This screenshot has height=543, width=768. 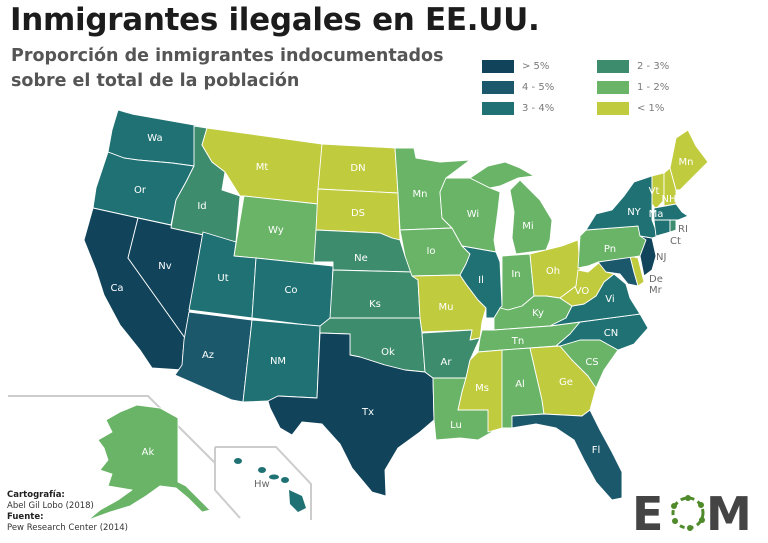 What do you see at coordinates (361, 258) in the screenshot?
I see `label-ne: Ne` at bounding box center [361, 258].